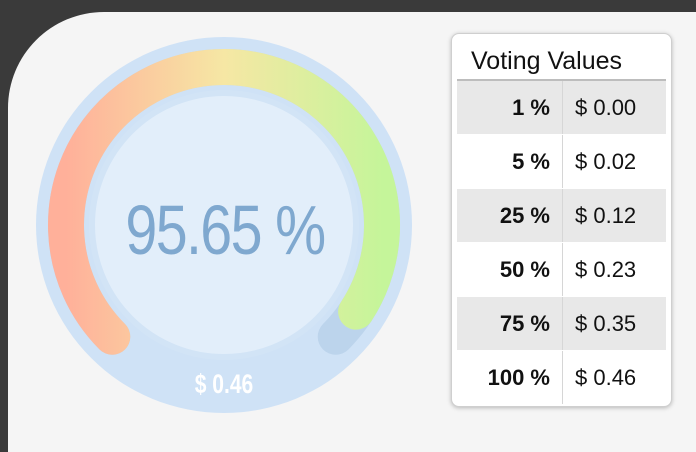 The image size is (696, 452). I want to click on table-title: Voting Values, so click(547, 61).